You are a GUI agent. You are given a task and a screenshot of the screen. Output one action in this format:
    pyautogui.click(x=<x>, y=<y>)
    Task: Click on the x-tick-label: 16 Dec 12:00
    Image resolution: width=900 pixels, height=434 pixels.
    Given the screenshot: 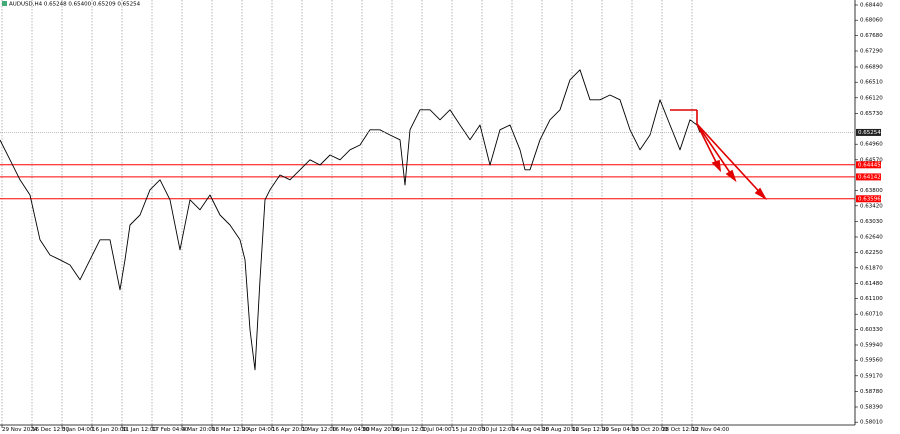 What is the action you would take?
    pyautogui.click(x=50, y=430)
    